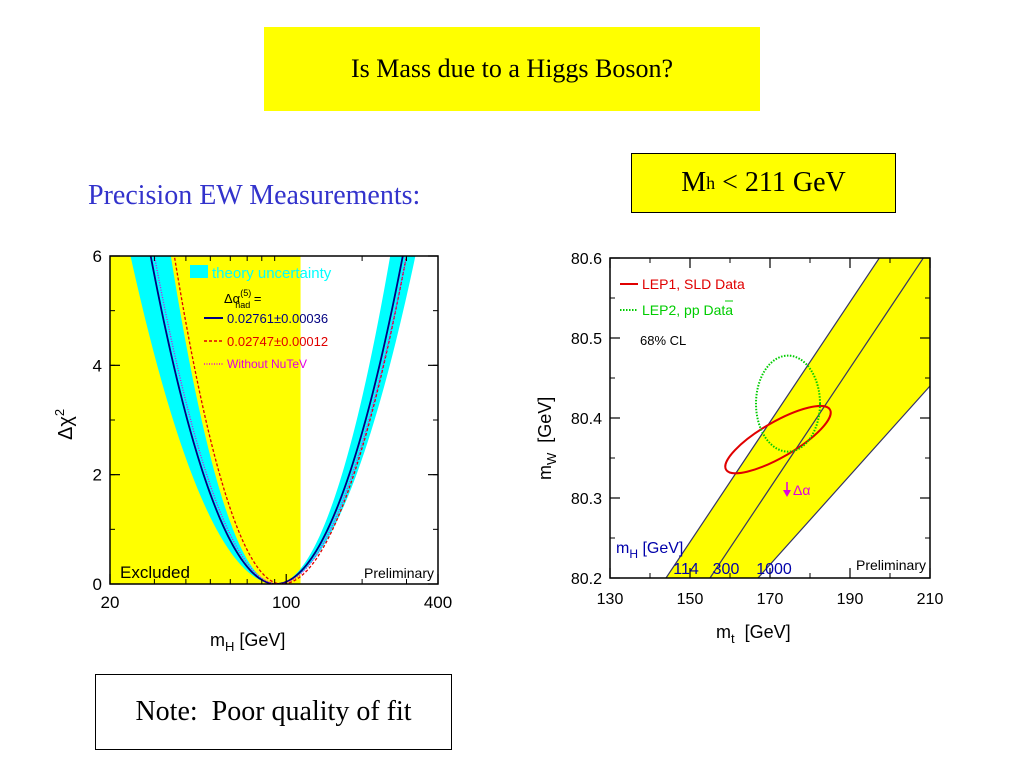 This screenshot has width=1024, height=768. Describe the element at coordinates (277, 318) in the screenshot. I see `legend-label-1: 0.02761±0.00036` at that location.